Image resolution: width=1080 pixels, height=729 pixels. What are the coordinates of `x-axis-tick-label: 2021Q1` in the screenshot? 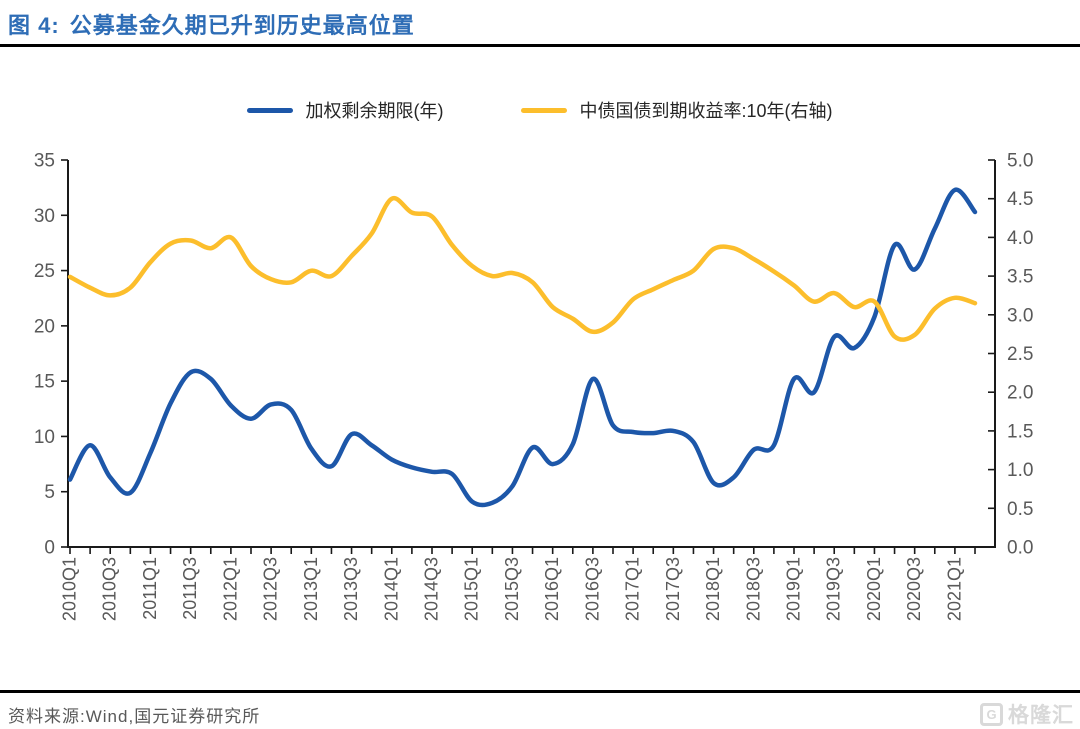 It's located at (954, 589).